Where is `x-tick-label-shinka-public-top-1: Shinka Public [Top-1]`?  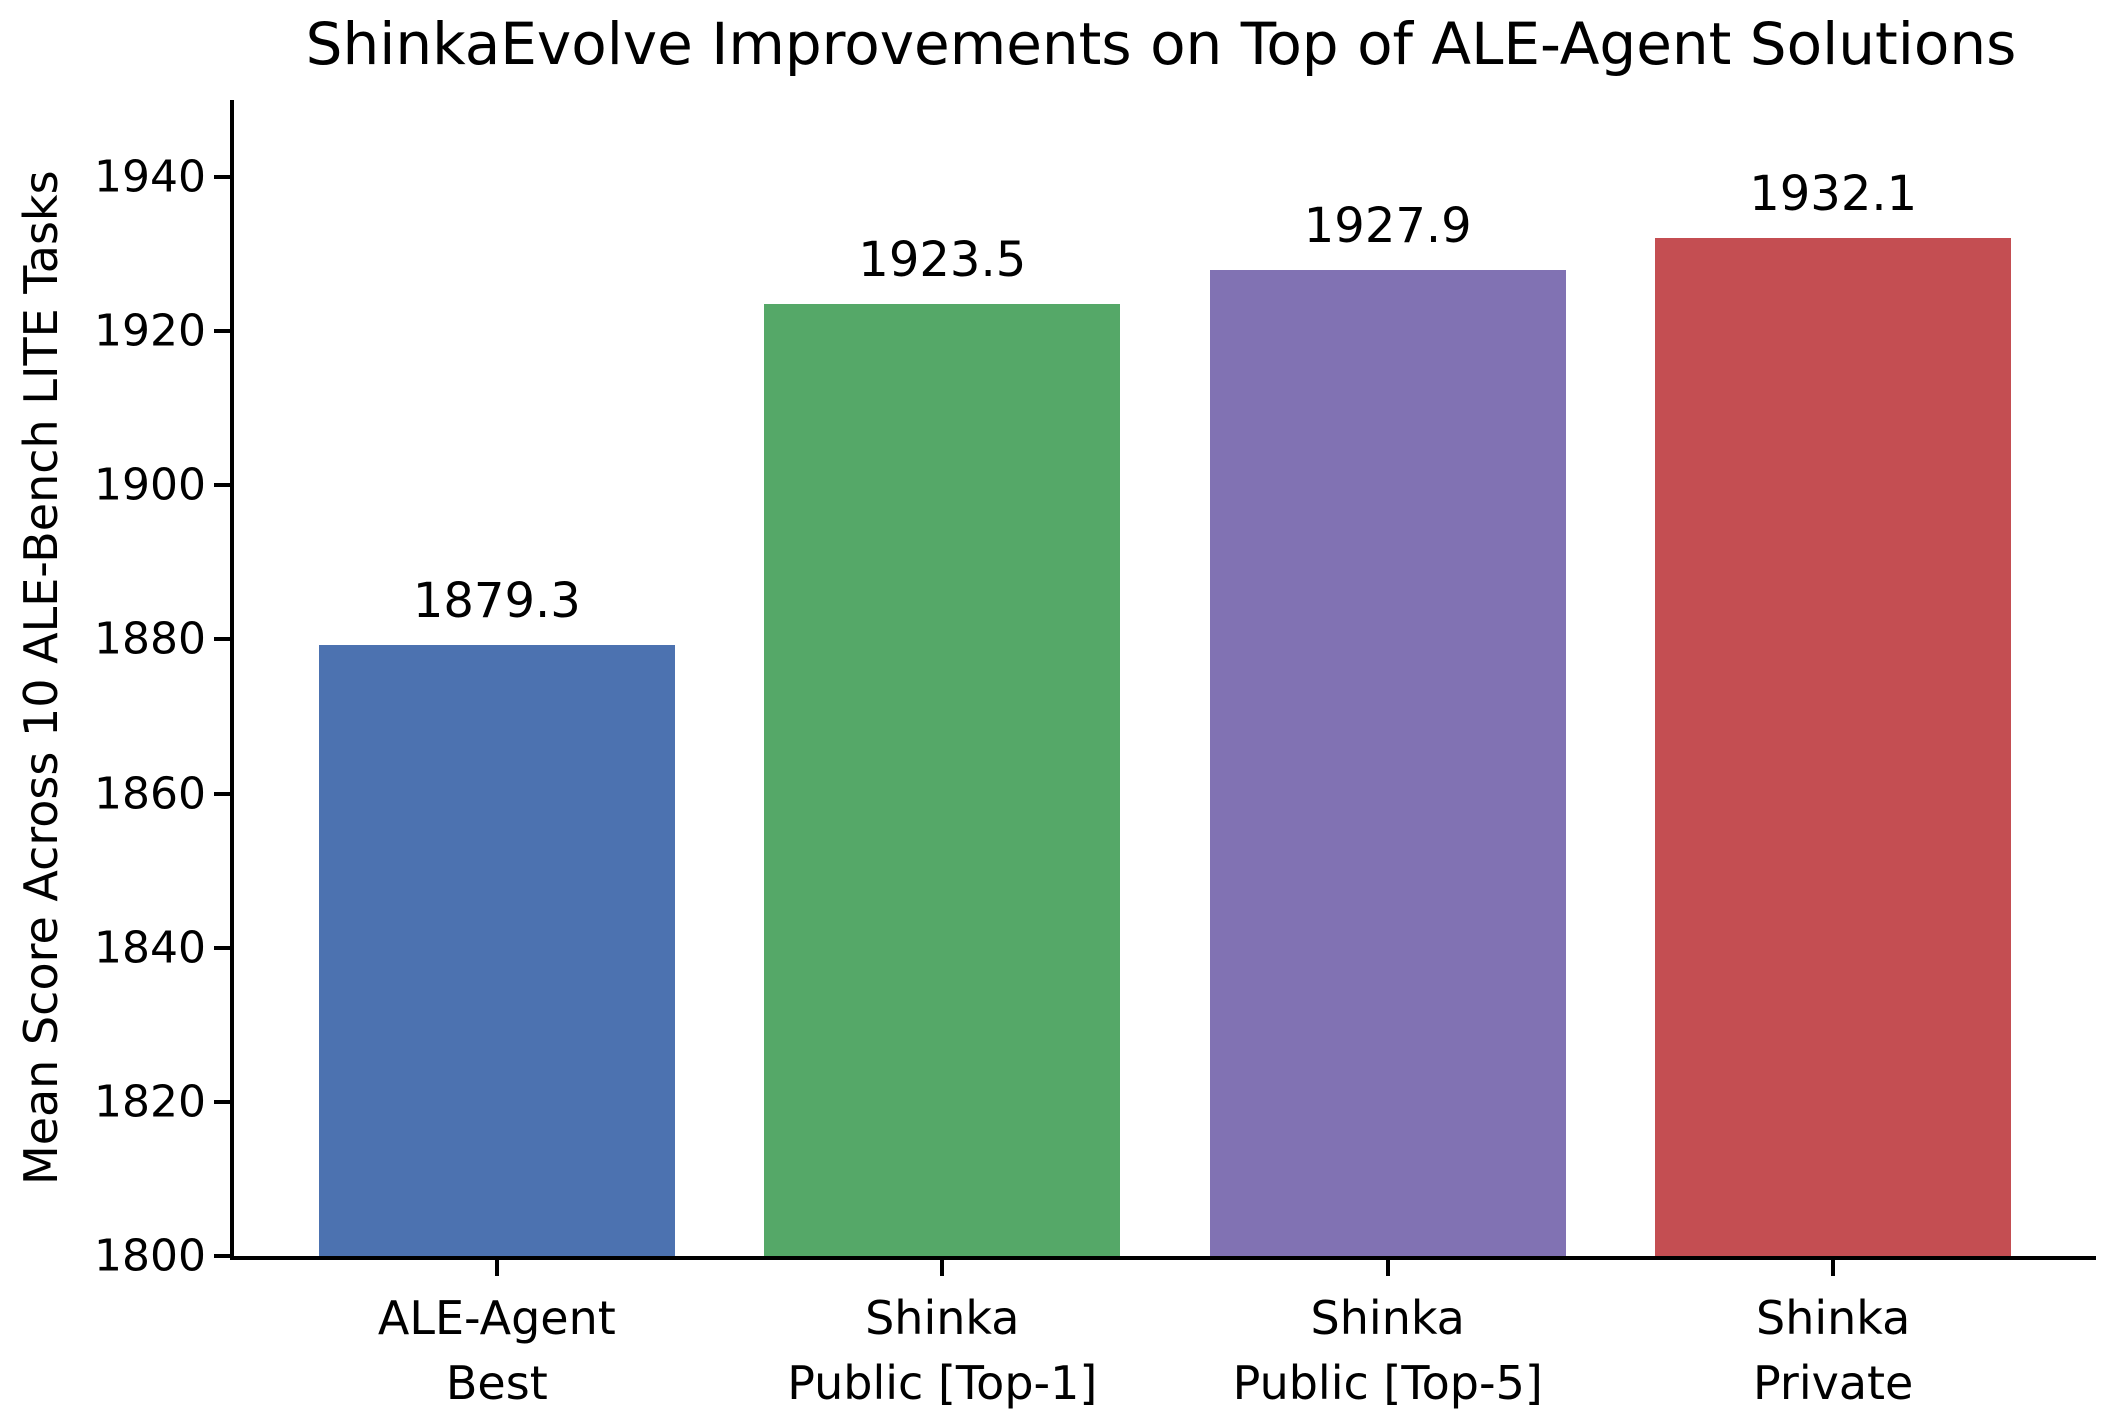 x-tick-label-shinka-public-top-1: Shinka Public [Top-1] is located at coordinates (942, 1351).